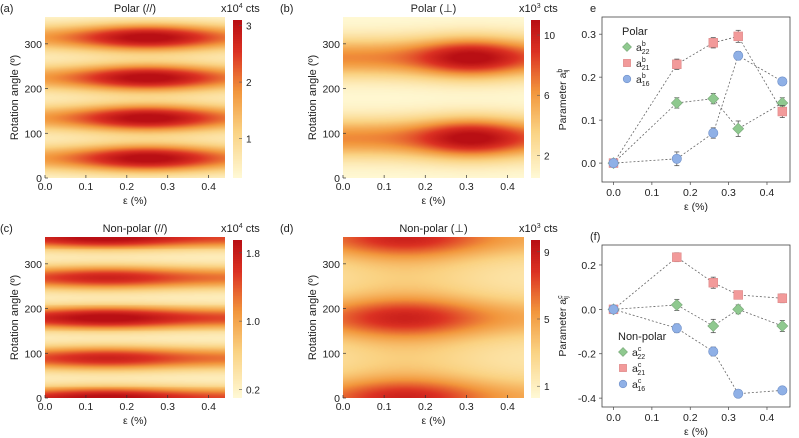  I want to click on colorbar-unit: x103 cts, so click(538, 9).